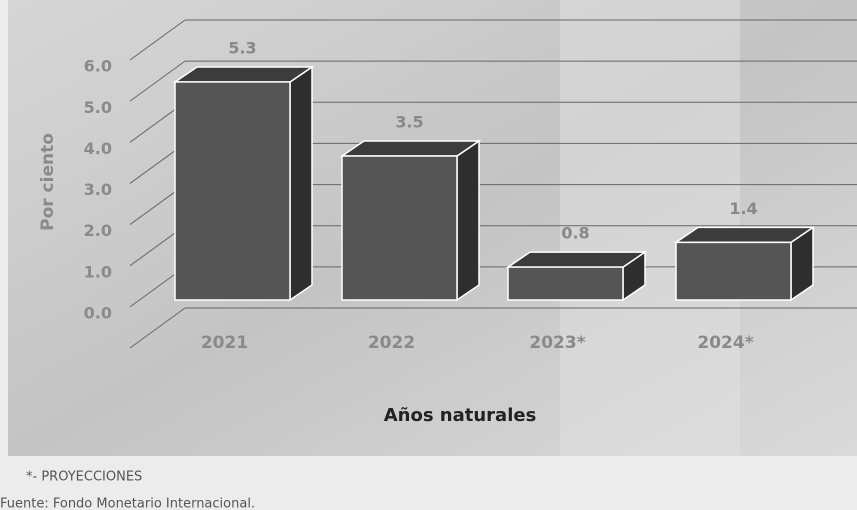  I want to click on x-axis-title: Años naturales, so click(460, 415).